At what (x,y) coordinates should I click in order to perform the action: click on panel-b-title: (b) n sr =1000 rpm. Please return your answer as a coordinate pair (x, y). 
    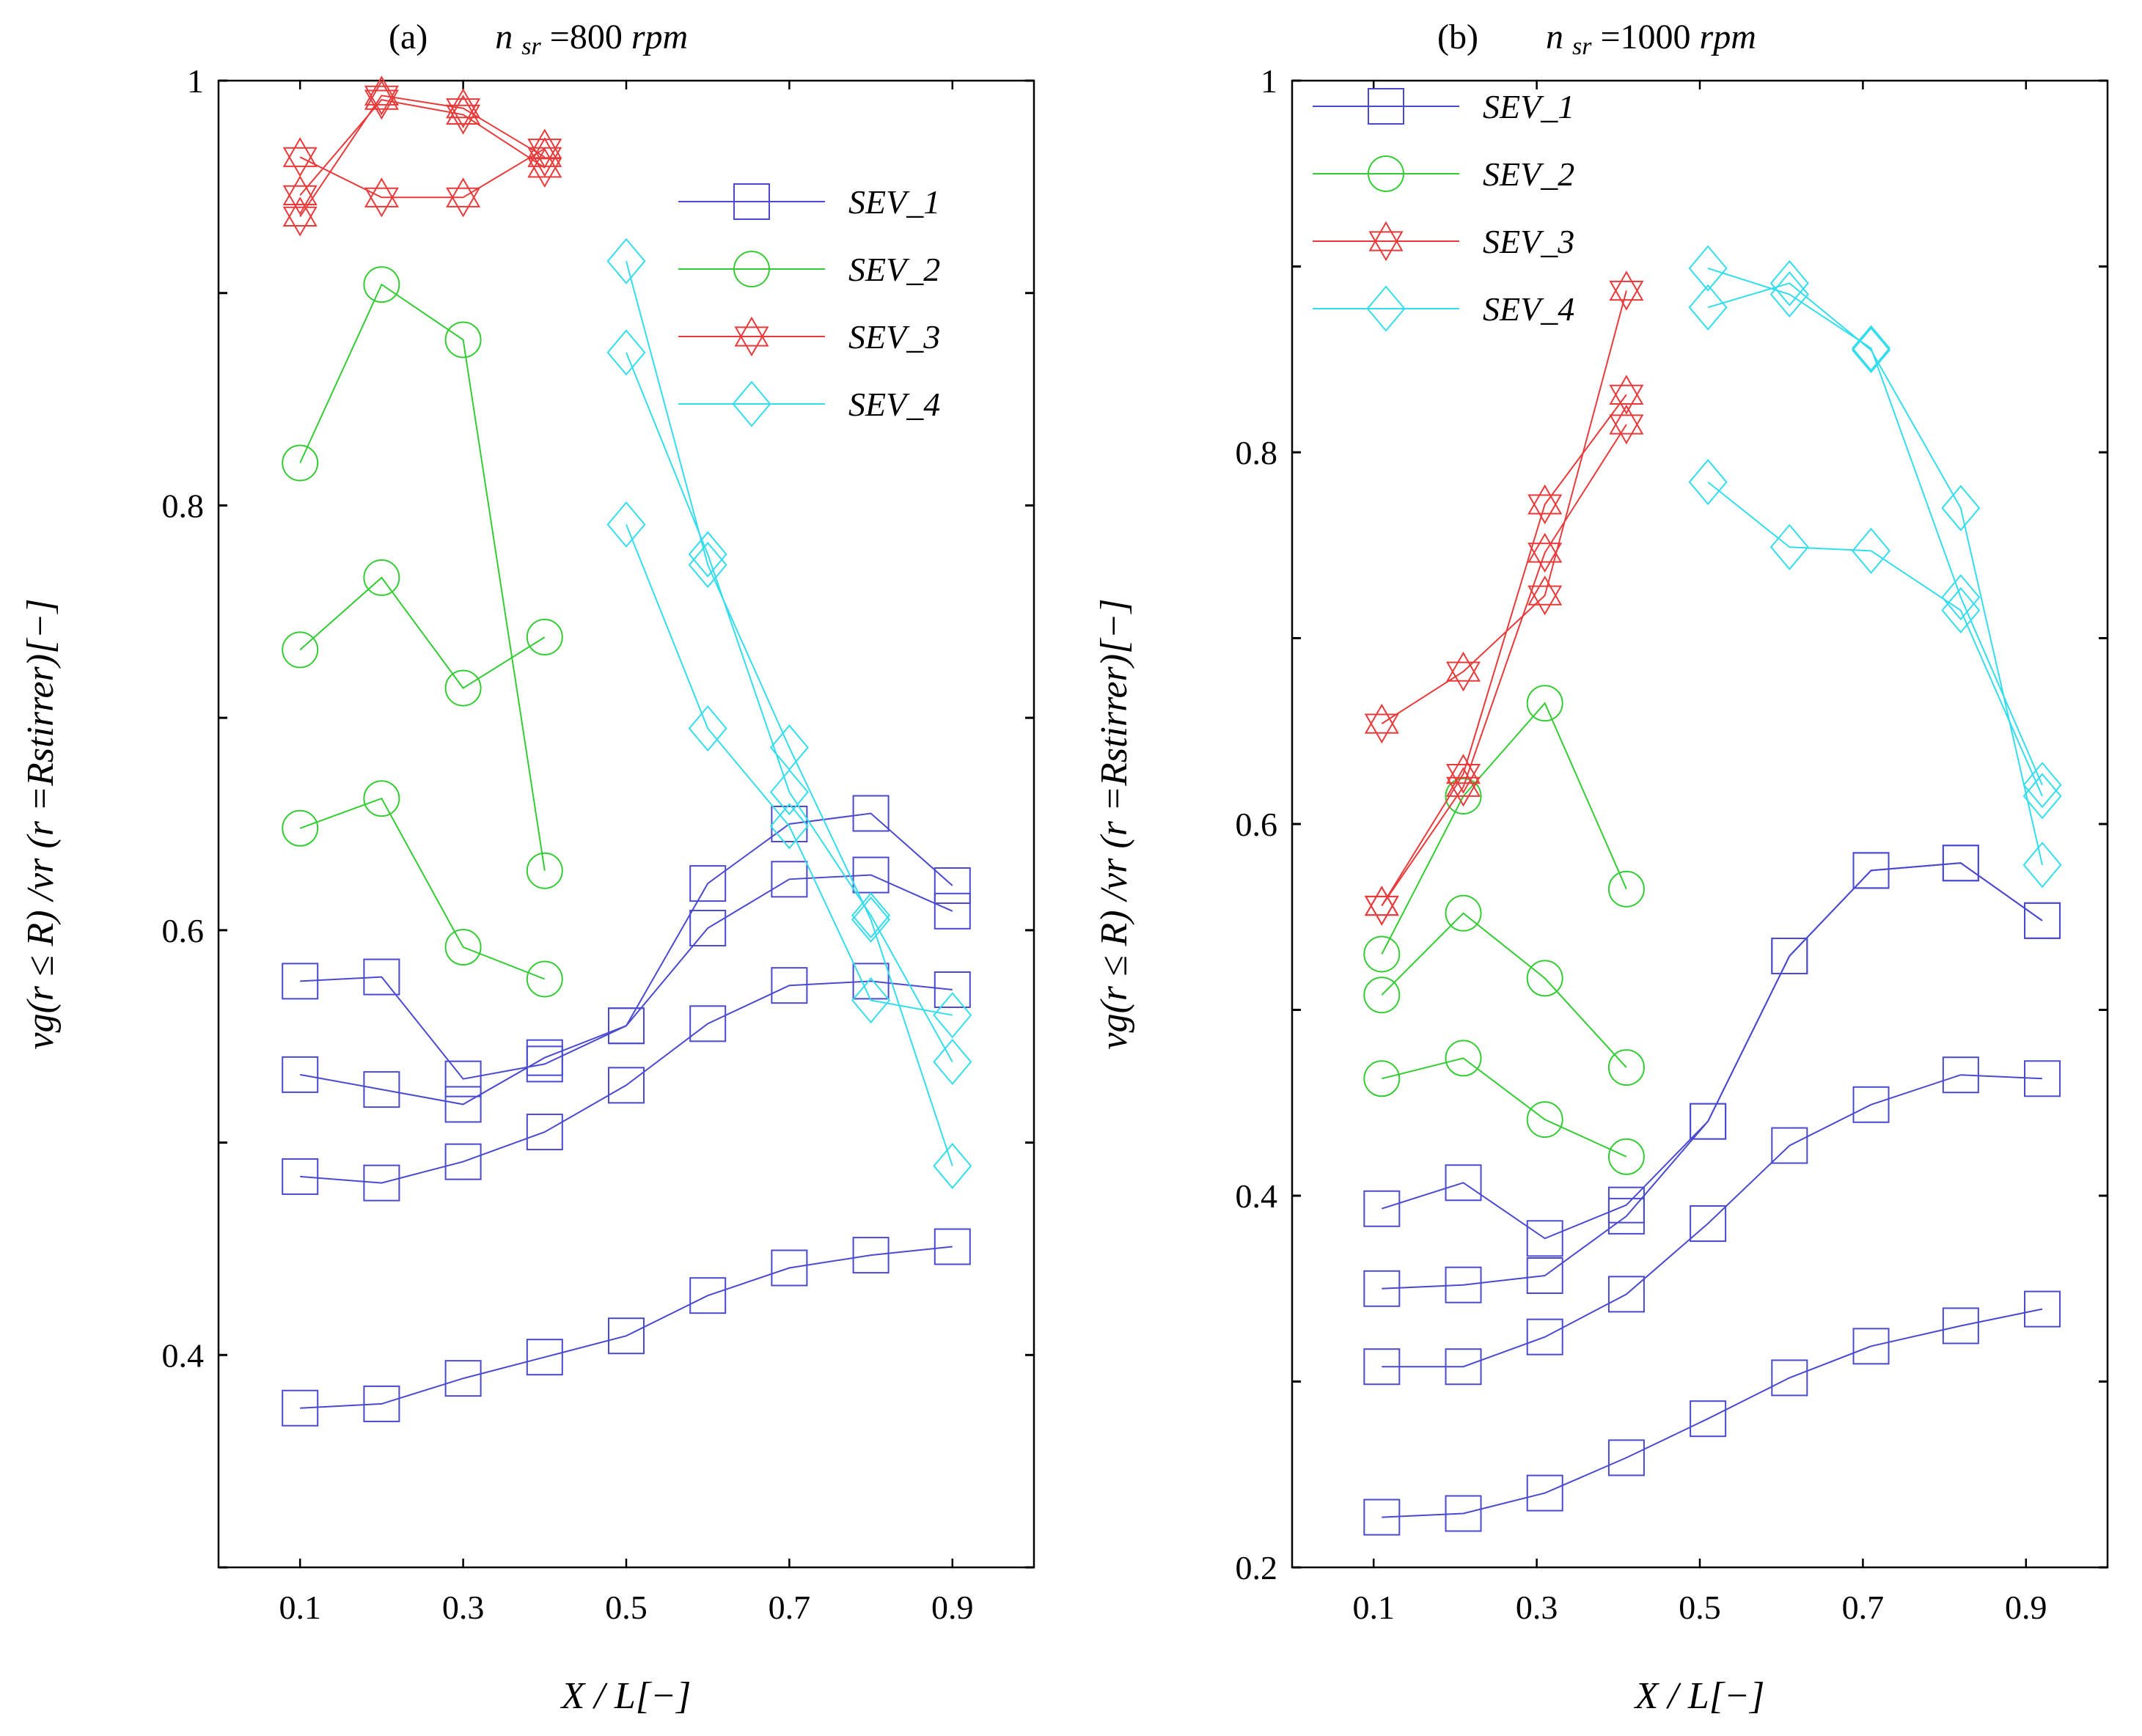
    Looking at the image, I should click on (1596, 40).